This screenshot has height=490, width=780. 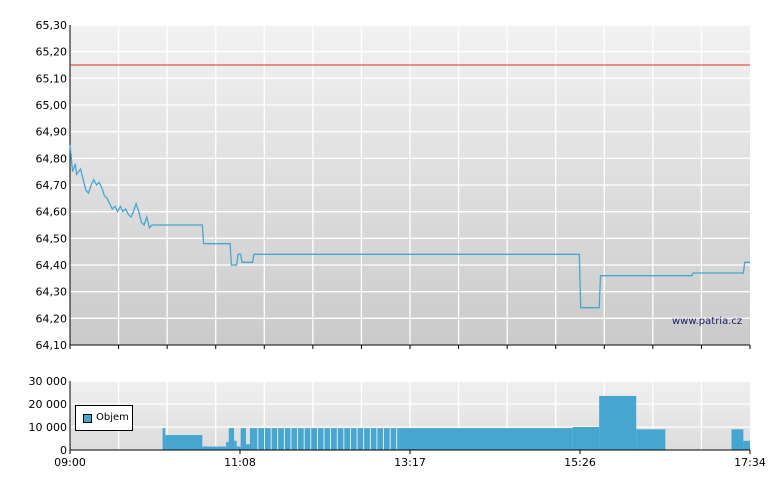 What do you see at coordinates (580, 462) in the screenshot?
I see `volume-x-tick-label: 15:26` at bounding box center [580, 462].